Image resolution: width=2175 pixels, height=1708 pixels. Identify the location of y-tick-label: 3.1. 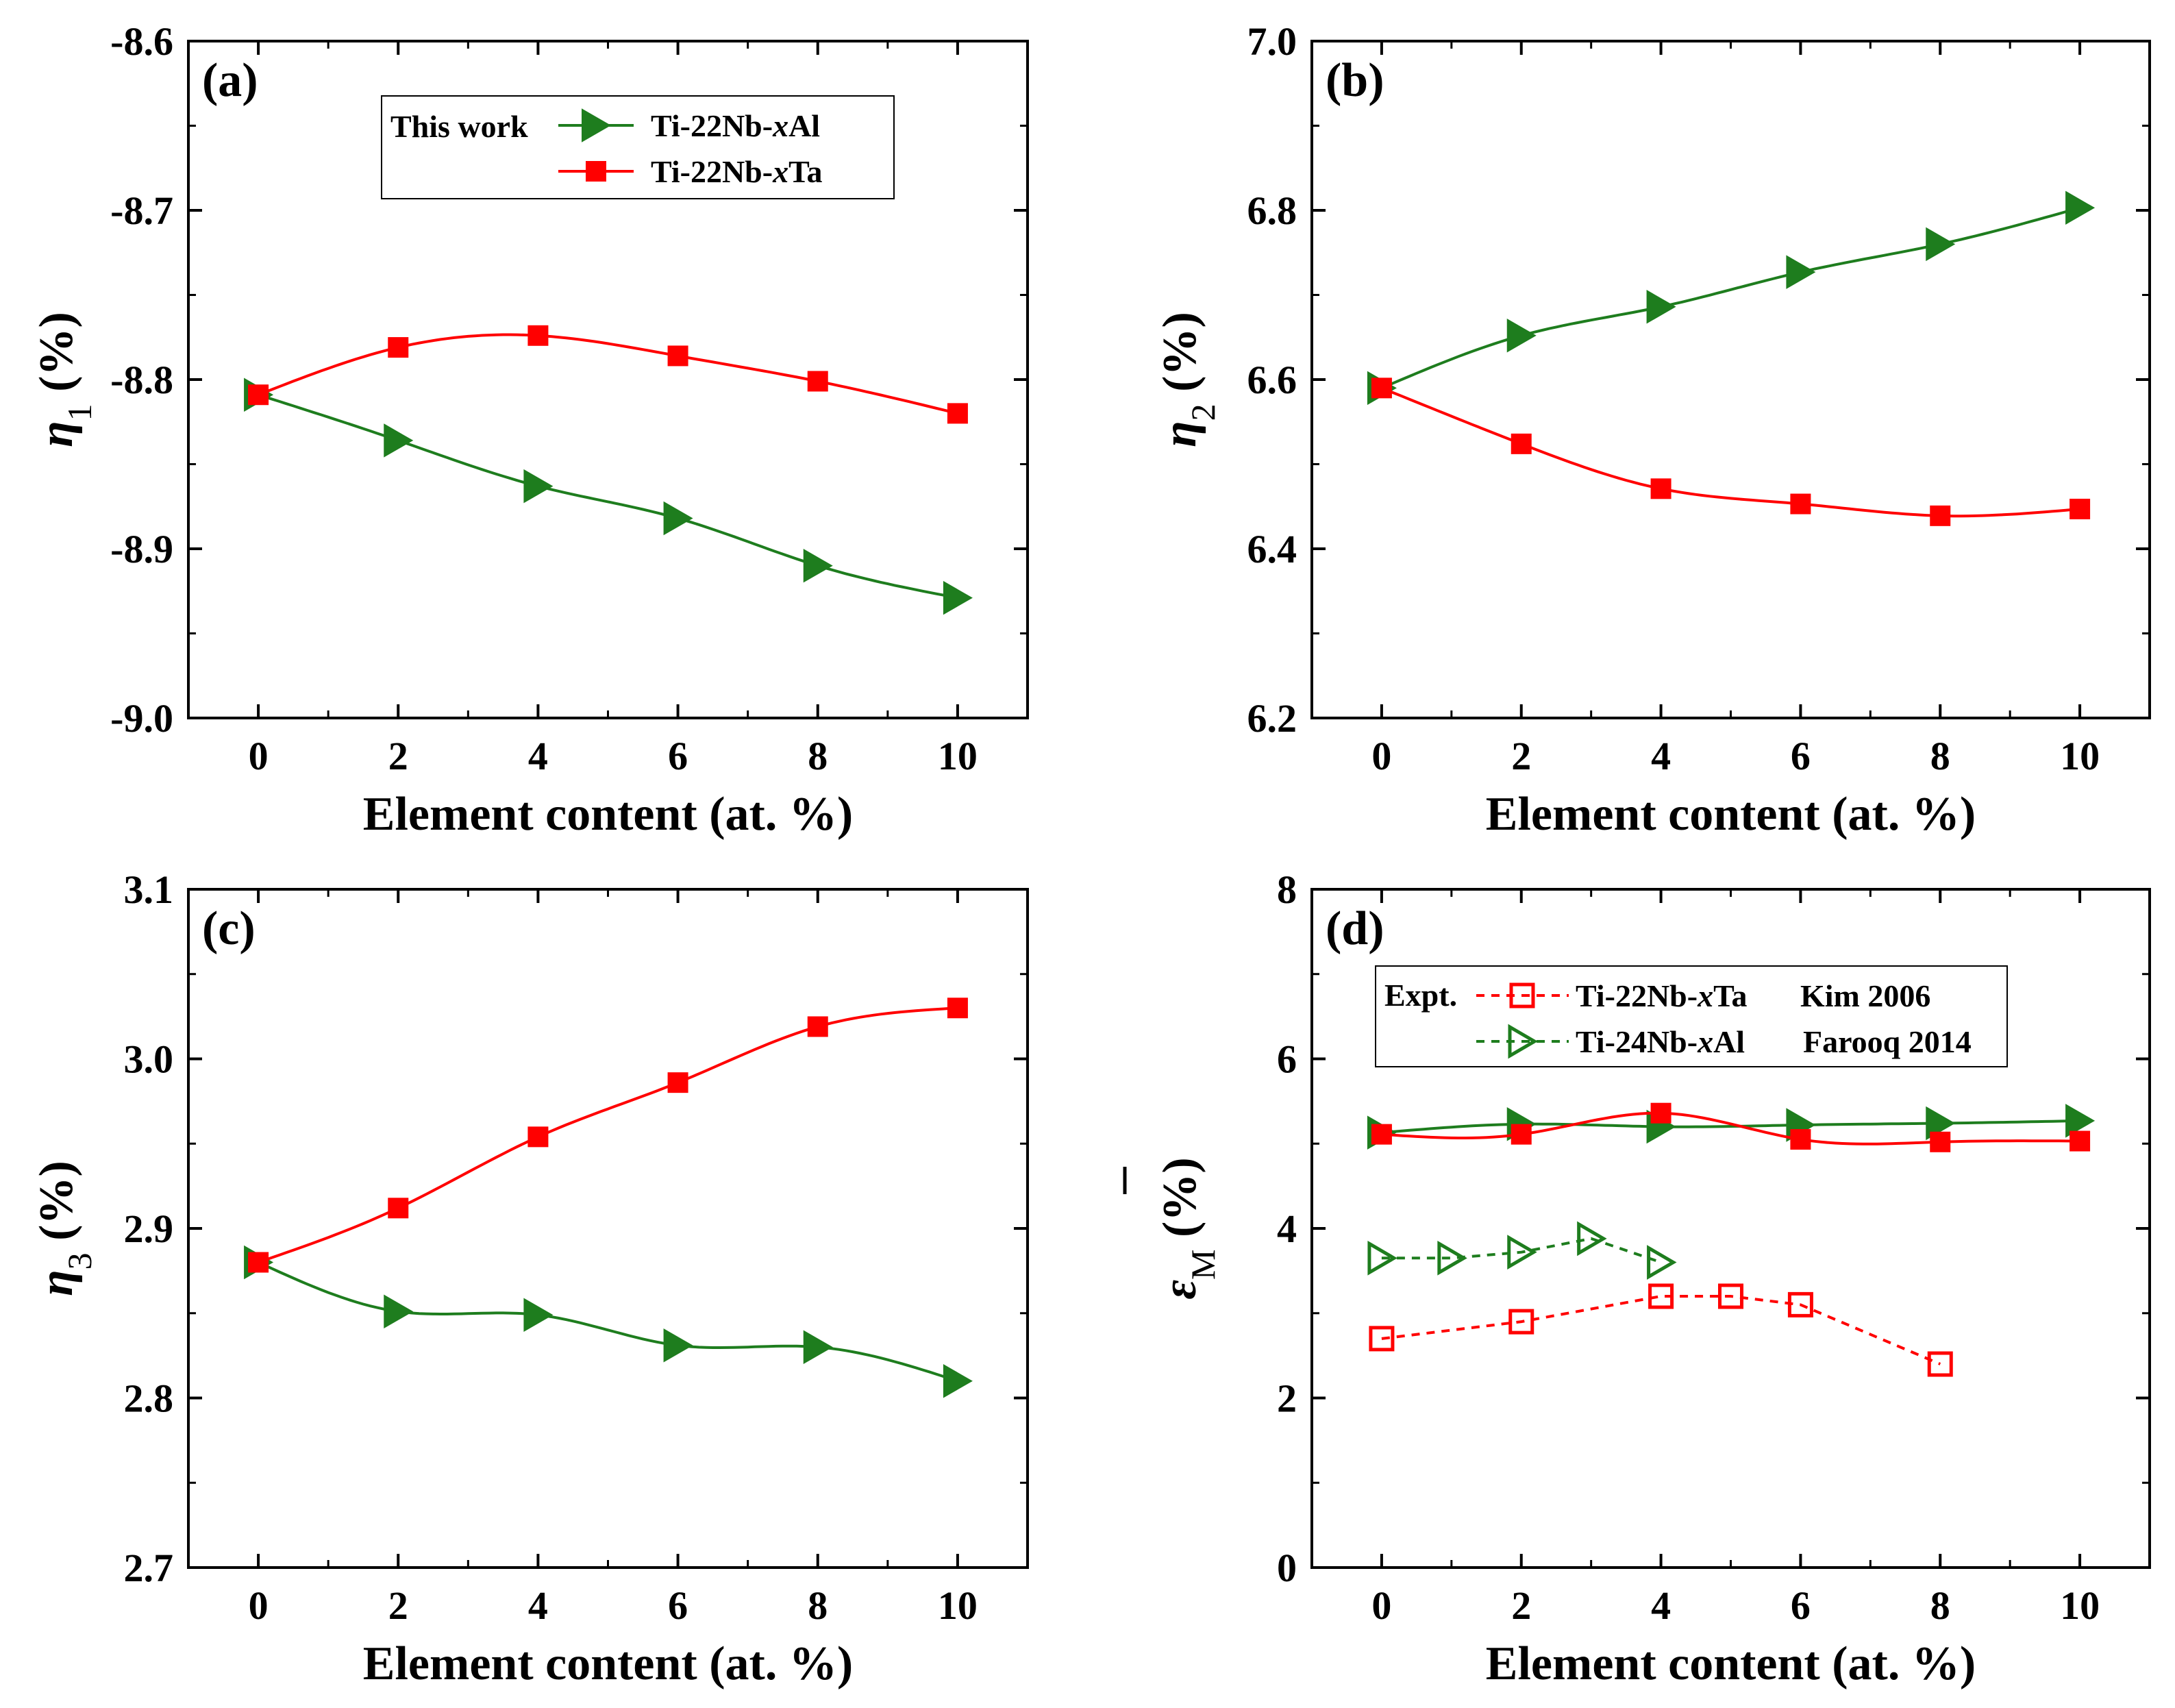
(149, 889).